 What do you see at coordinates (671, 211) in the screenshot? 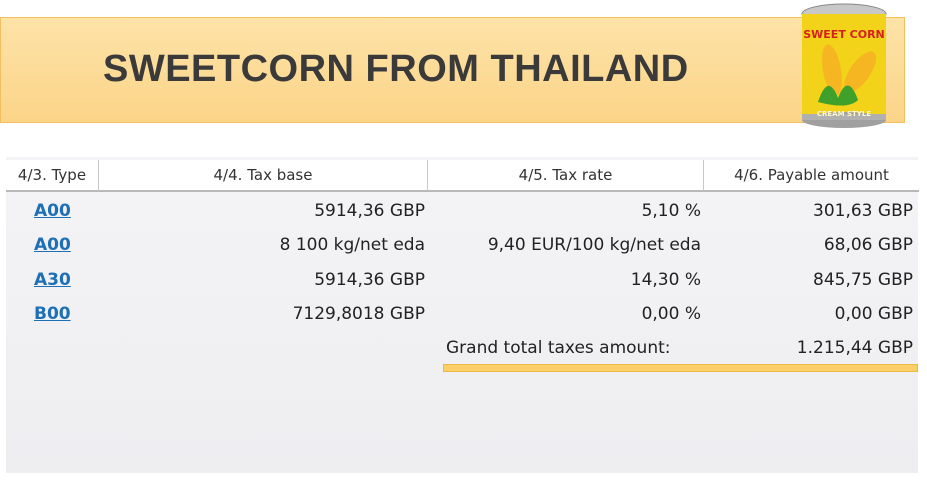
I see `tax-rate-cell: 5,10 %` at bounding box center [671, 211].